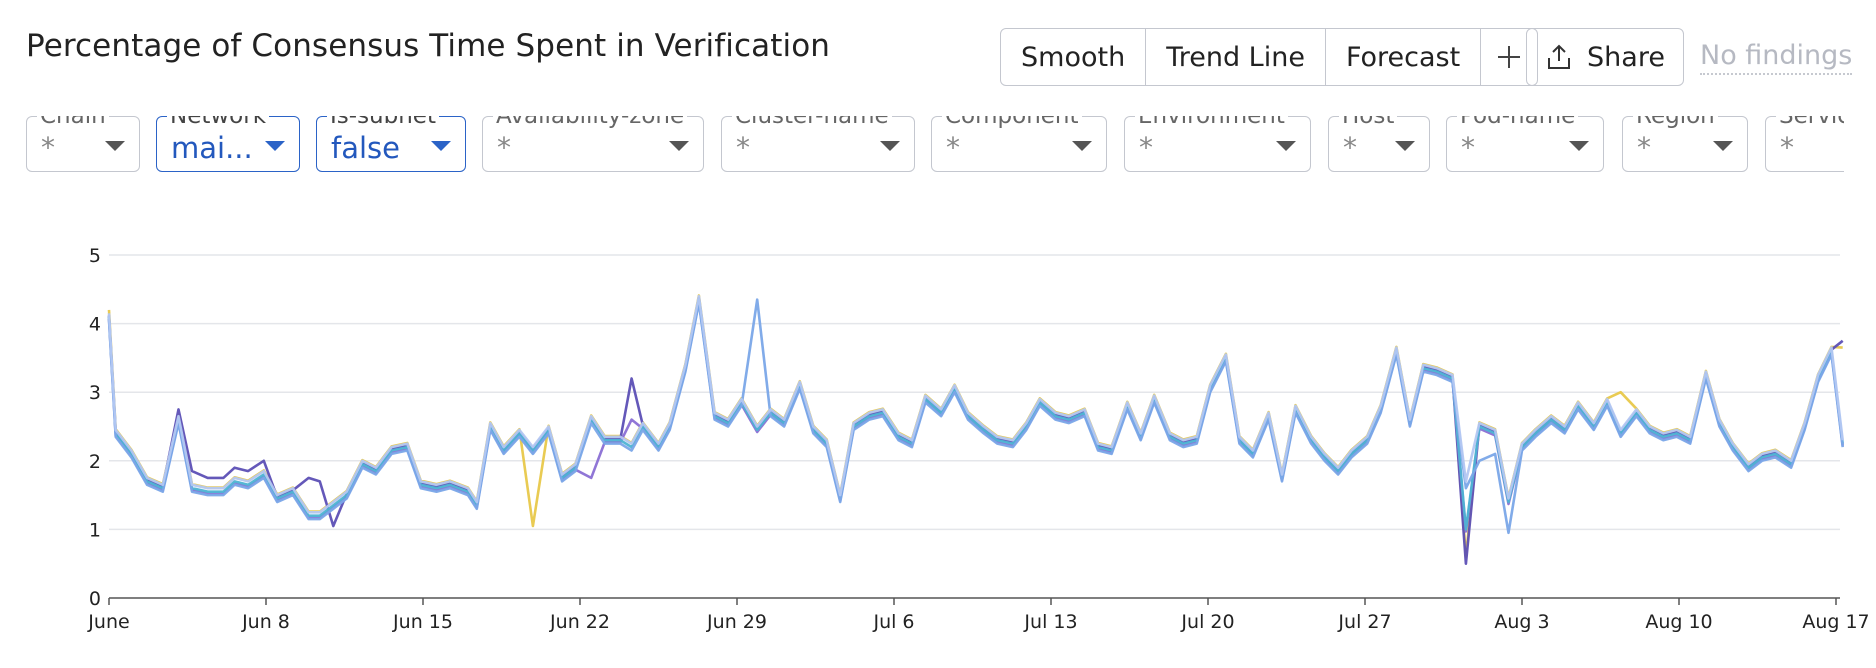  Describe the element at coordinates (1379, 144) in the screenshot. I see `filter-host: Host *` at that location.